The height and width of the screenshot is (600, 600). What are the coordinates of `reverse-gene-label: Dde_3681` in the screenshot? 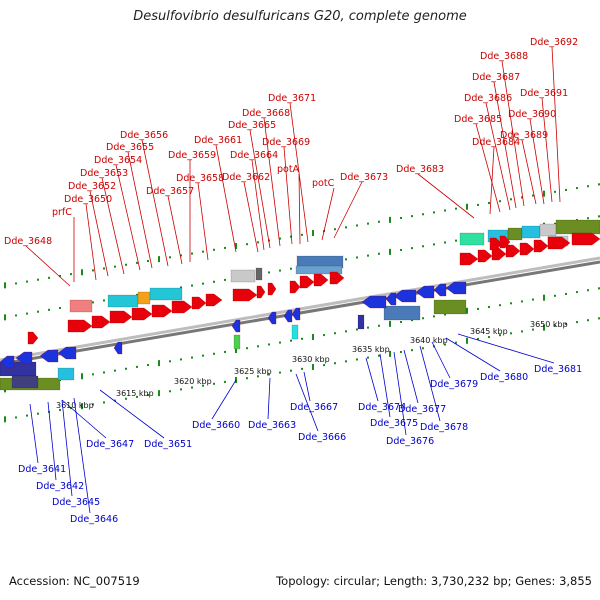 It's located at (558, 369).